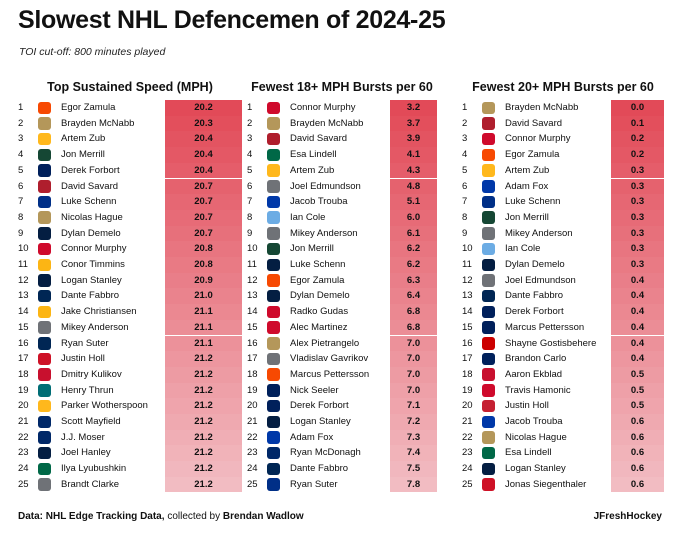 This screenshot has height=541, width=680. Describe the element at coordinates (545, 327) in the screenshot. I see `player-name: Marcus Pettersson` at that location.